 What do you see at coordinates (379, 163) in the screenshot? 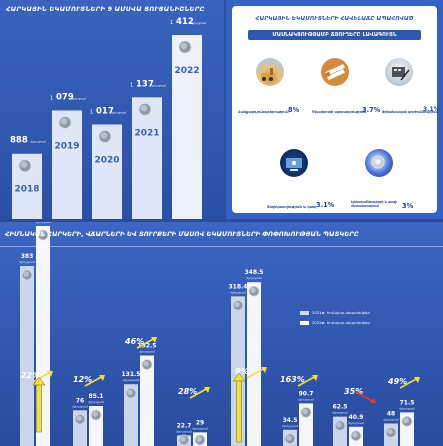
I see `energy-photo` at bounding box center [379, 163].